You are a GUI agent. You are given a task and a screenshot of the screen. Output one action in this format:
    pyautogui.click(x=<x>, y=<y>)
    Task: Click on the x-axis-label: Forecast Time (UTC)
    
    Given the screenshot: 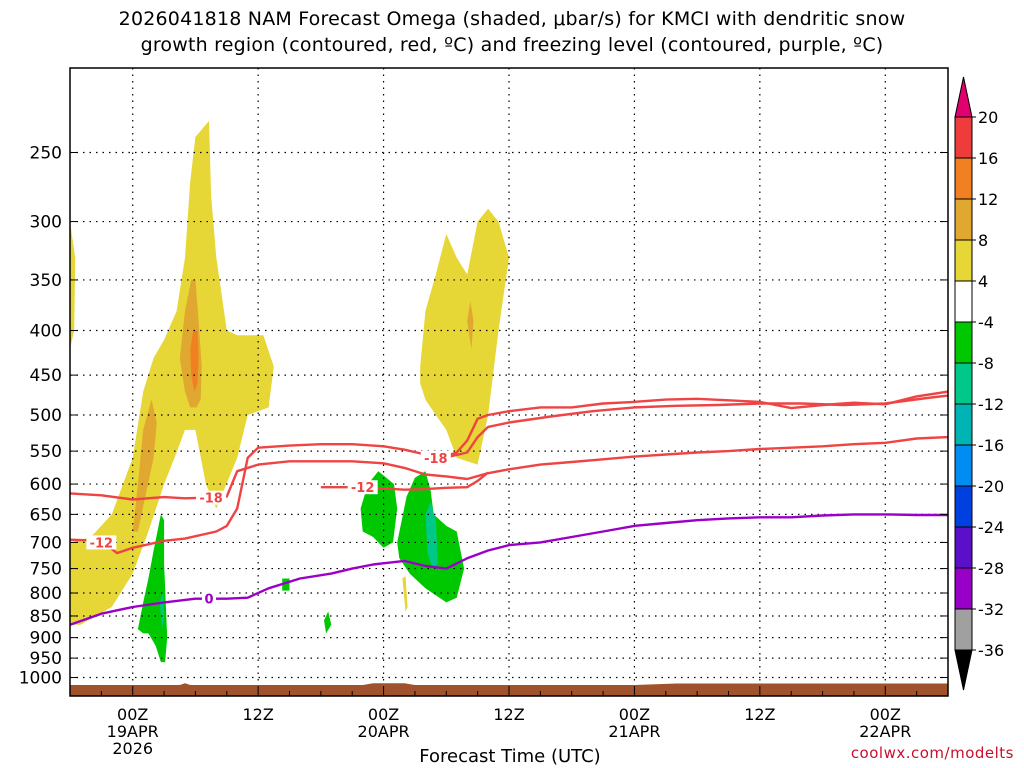 What is the action you would take?
    pyautogui.click(x=509, y=756)
    